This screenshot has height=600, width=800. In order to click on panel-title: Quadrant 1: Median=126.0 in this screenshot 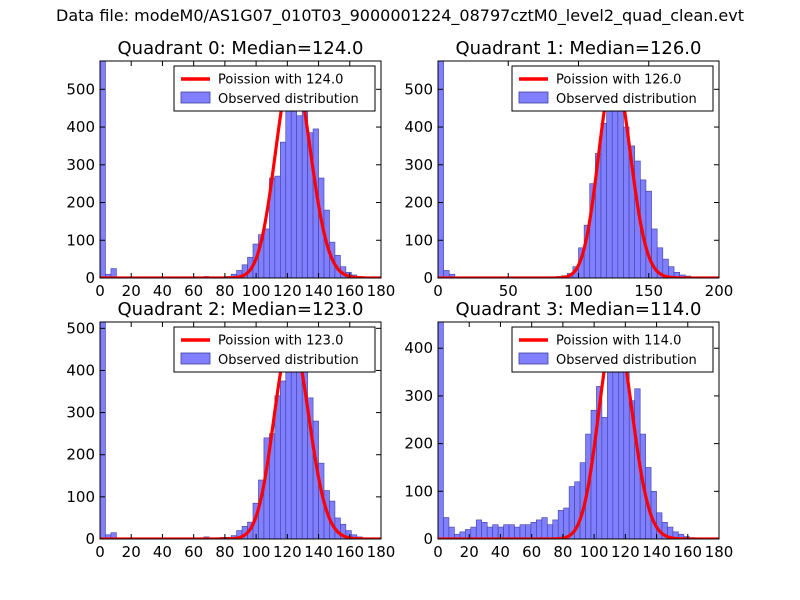, I will do `click(579, 48)`.